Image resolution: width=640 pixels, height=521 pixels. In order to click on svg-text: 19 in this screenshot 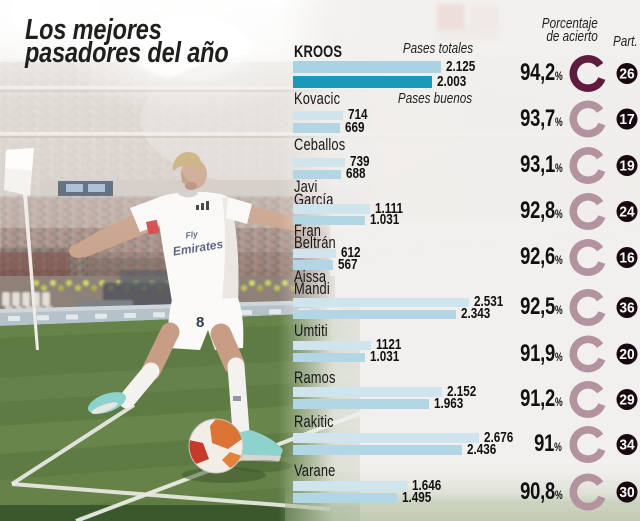, I will do `click(626, 166)`.